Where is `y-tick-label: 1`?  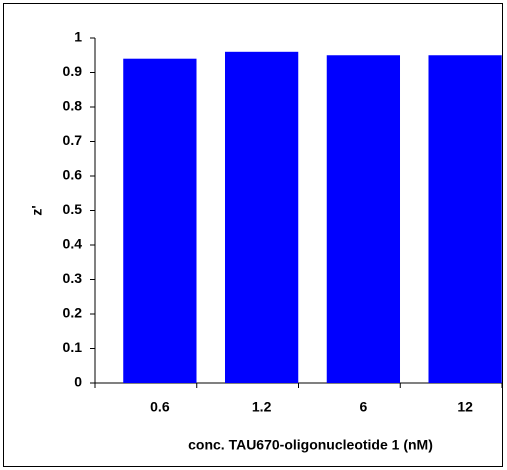
y-tick-label: 1 is located at coordinates (78, 37).